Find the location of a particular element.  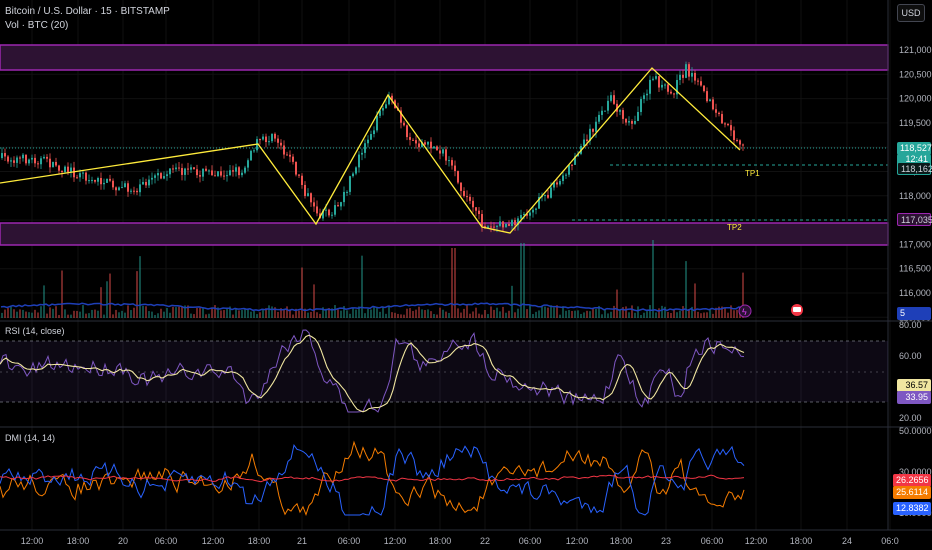

currency-button: USD is located at coordinates (911, 13).